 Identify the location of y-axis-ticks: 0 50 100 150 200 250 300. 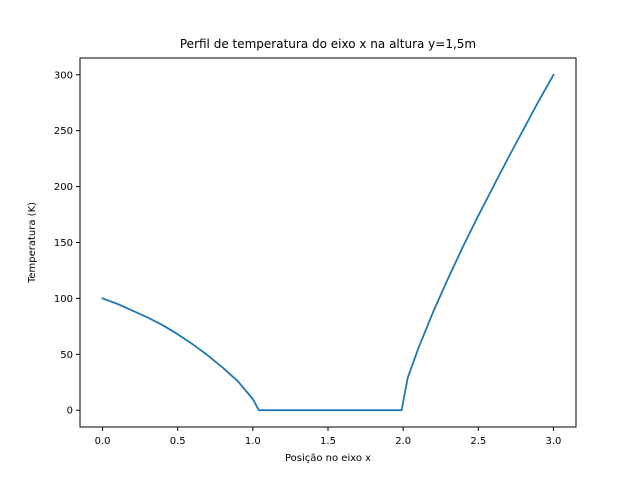
(67, 243).